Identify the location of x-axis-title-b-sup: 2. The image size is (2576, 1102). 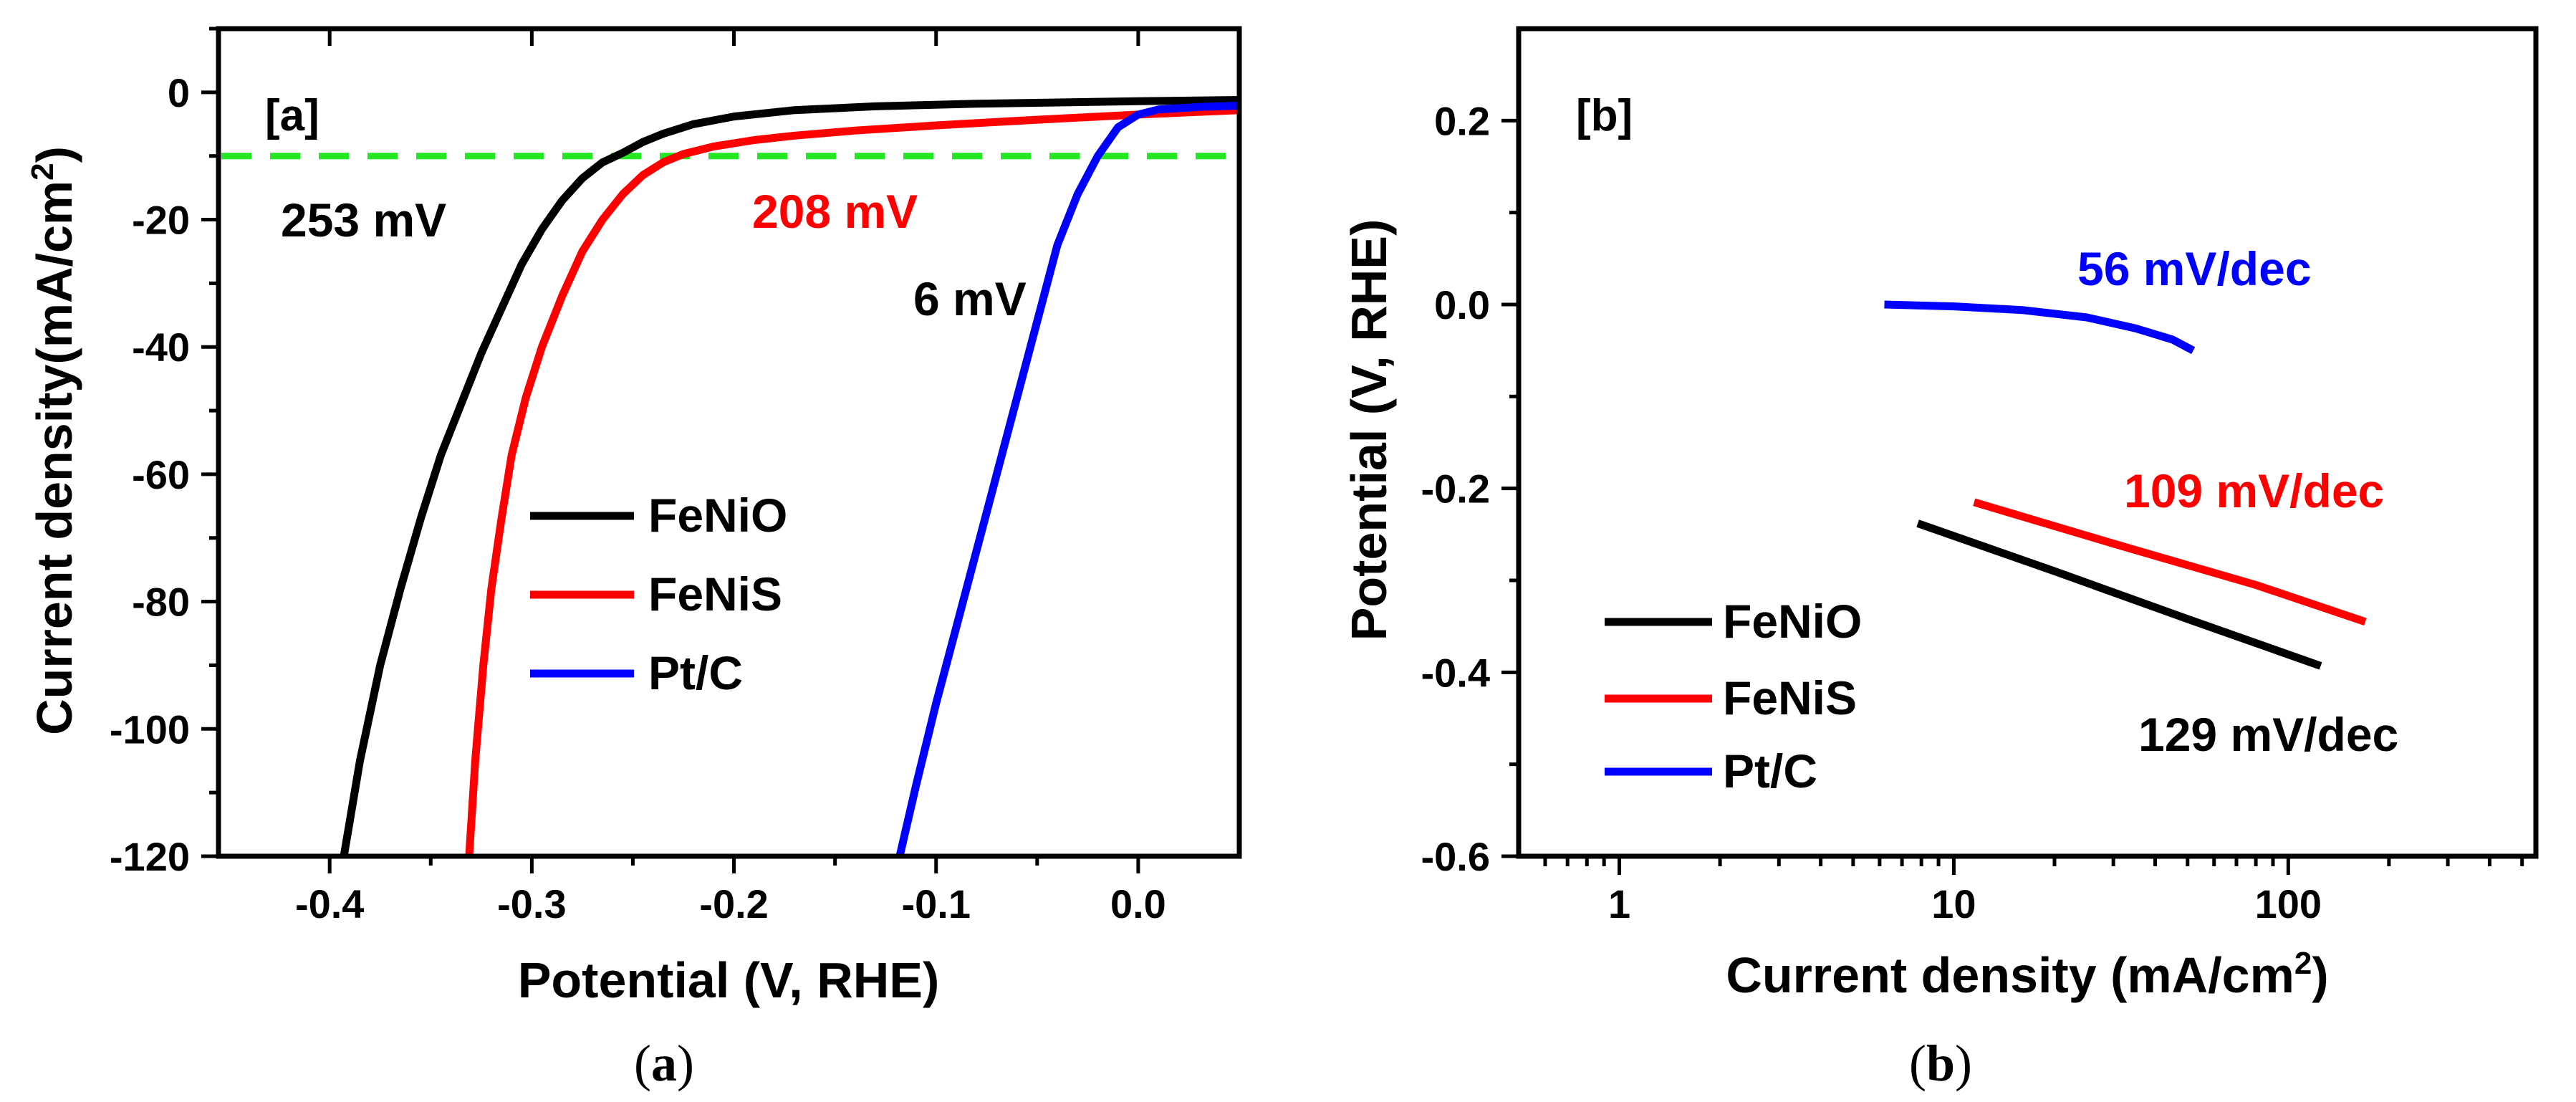
(2303, 963).